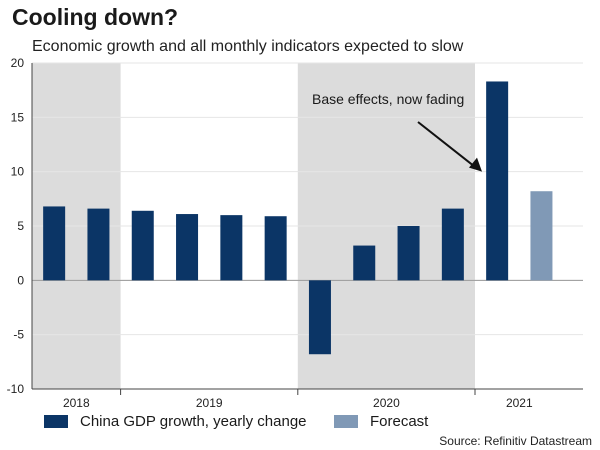  Describe the element at coordinates (18, 335) in the screenshot. I see `y-tick-label: -5` at that location.